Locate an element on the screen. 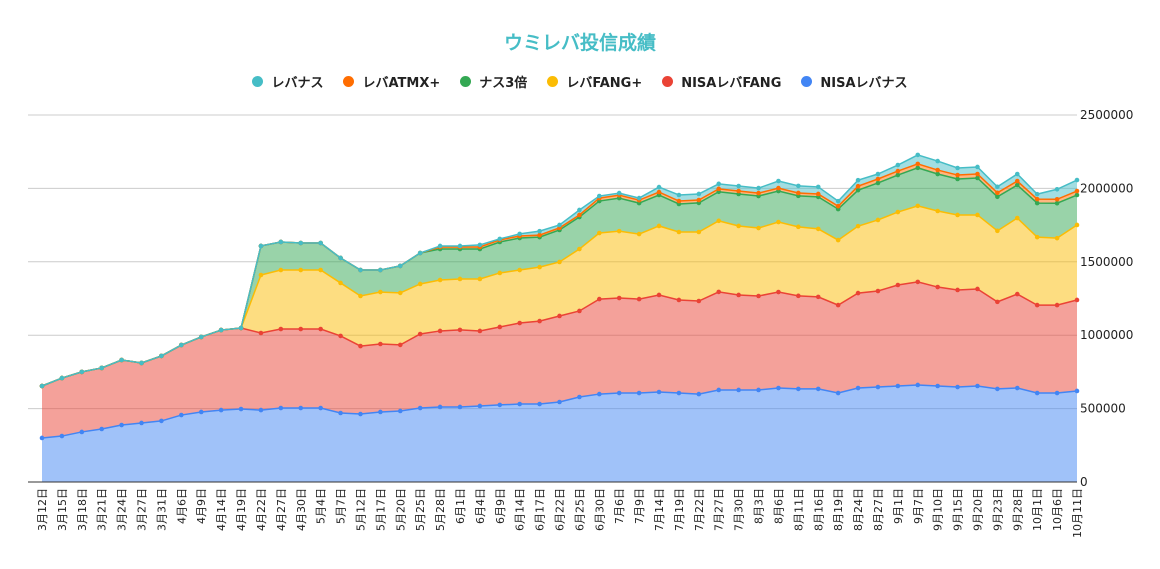  legend-label: ナス3倍 is located at coordinates (503, 83).